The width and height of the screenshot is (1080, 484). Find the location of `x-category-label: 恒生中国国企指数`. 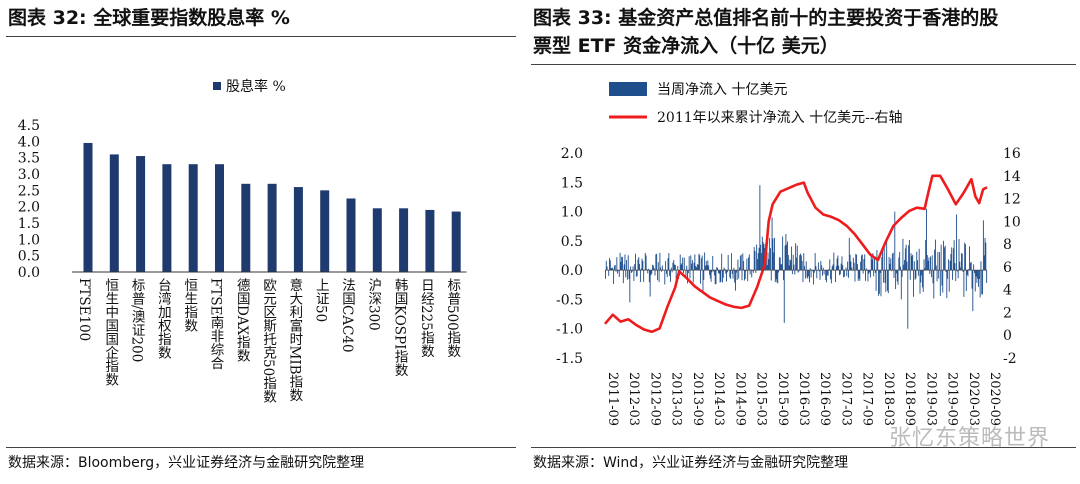

x-category-label: 恒生中国国企指数 is located at coordinates (110, 332).